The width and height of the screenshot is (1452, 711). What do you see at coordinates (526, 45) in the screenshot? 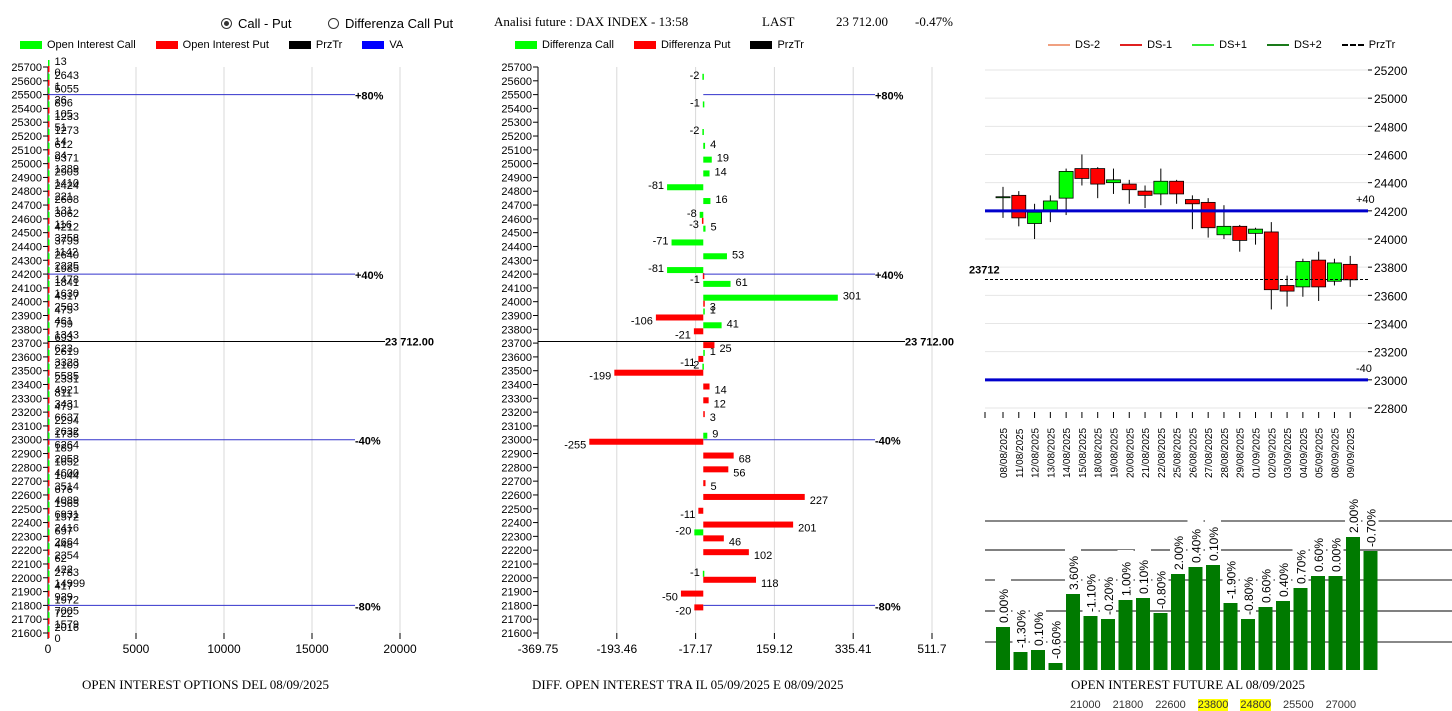
I see `swatch-icon` at bounding box center [526, 45].